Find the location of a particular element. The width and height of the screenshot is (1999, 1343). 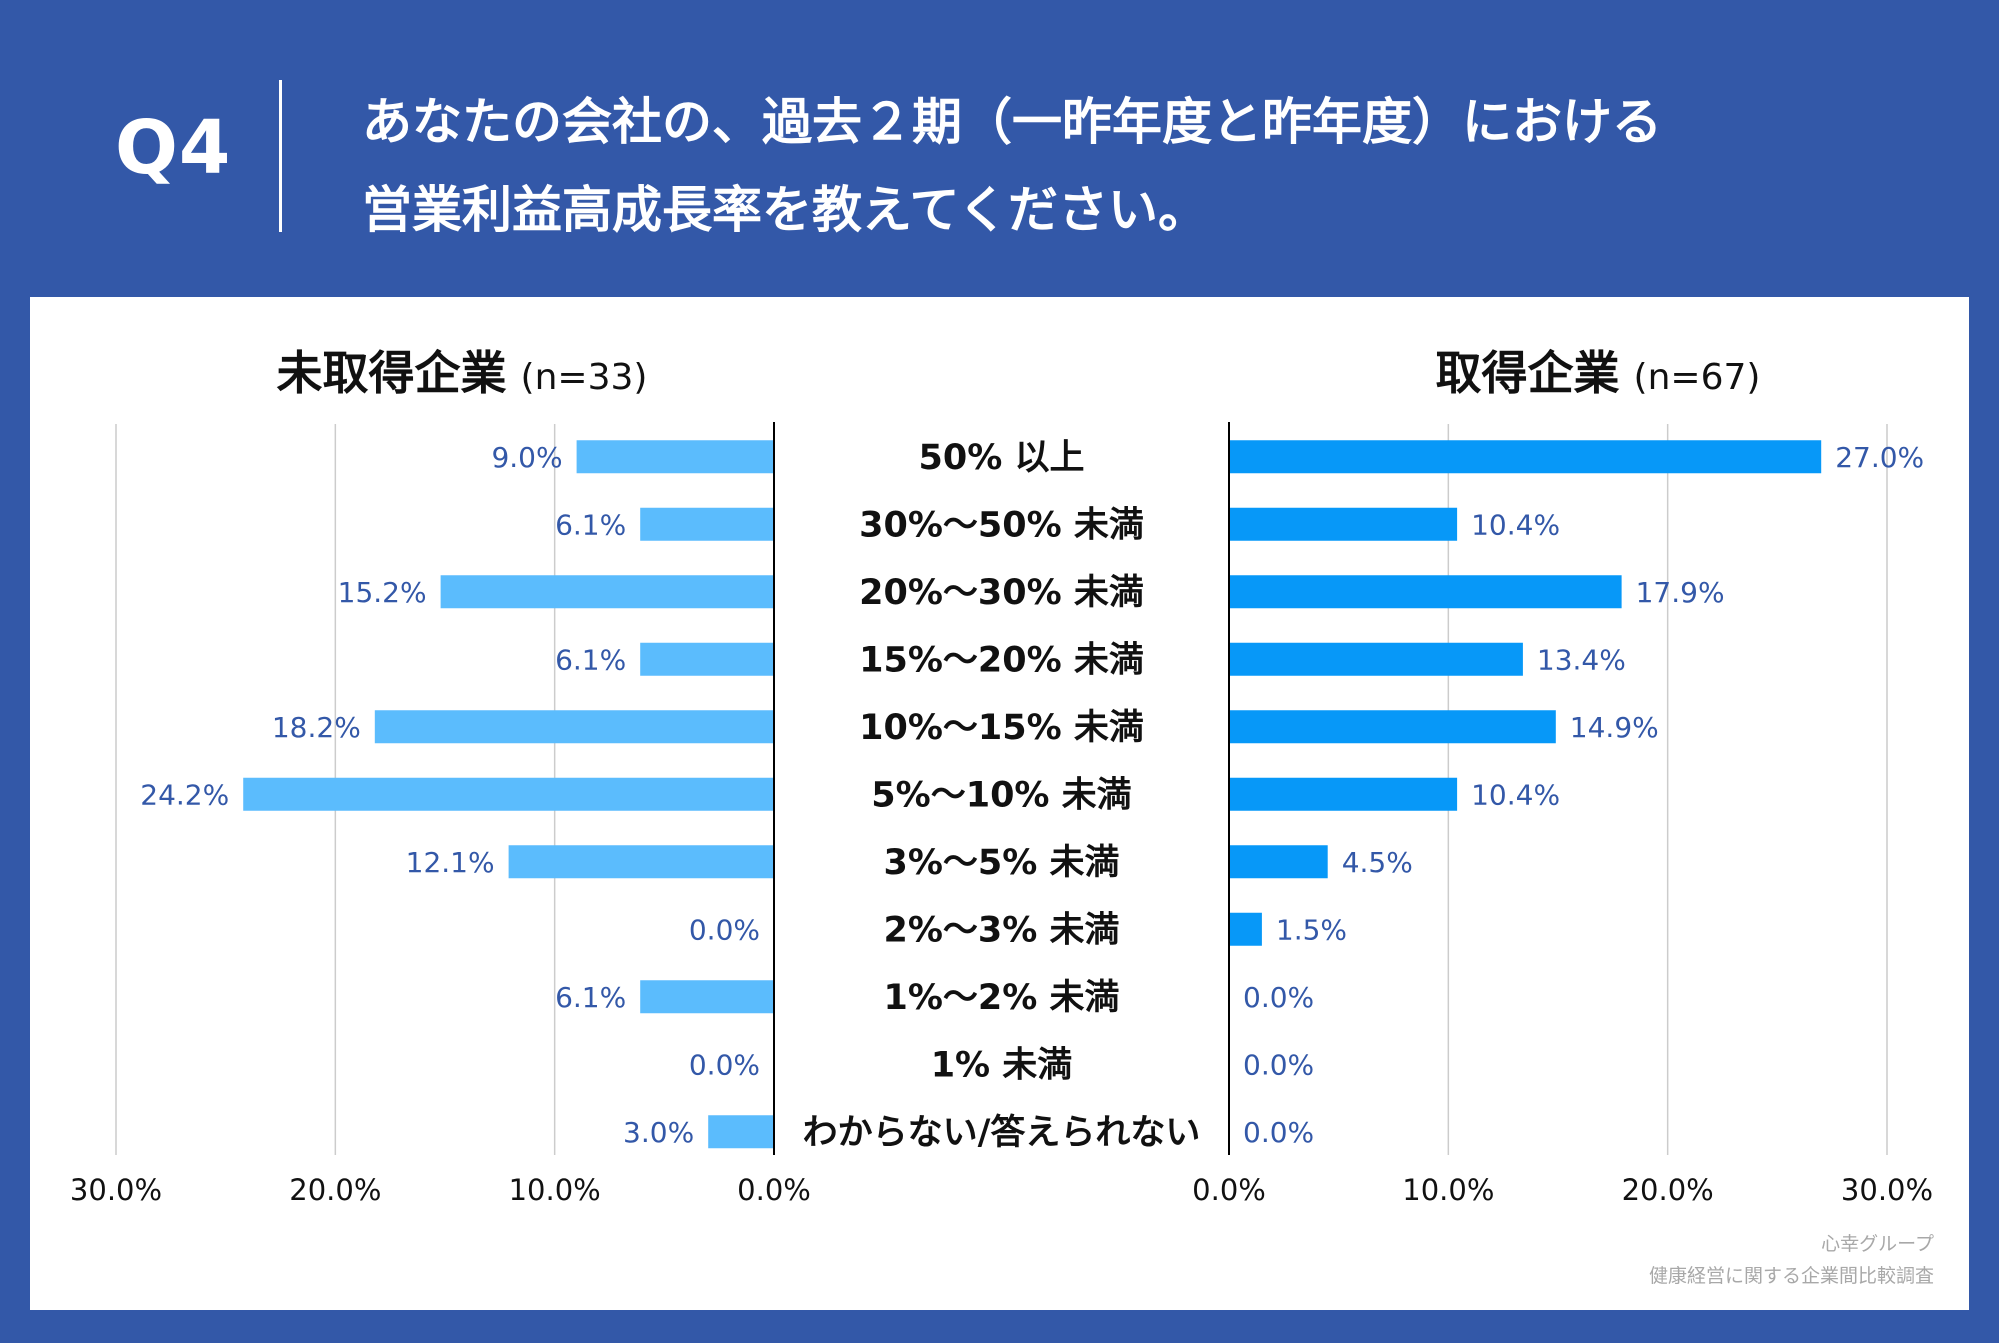

right-value-label: 14.9% is located at coordinates (1614, 727).